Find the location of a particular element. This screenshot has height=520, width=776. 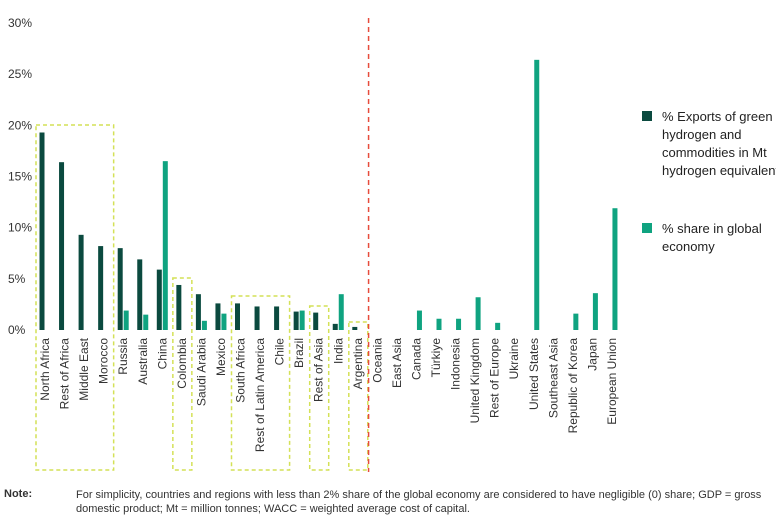

y-tick-label: 5% is located at coordinates (17, 279).